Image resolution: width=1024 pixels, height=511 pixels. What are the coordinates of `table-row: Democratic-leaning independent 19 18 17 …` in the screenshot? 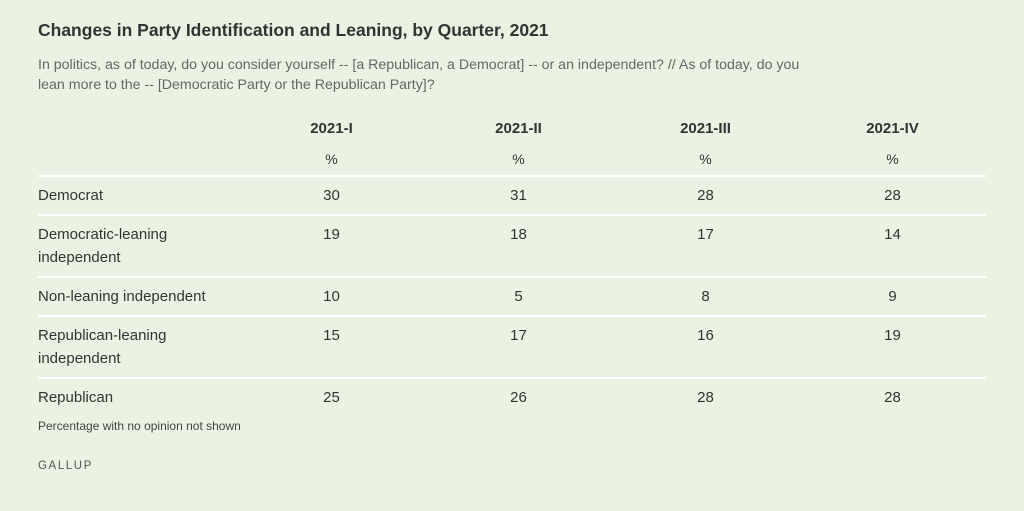 It's located at (512, 246).